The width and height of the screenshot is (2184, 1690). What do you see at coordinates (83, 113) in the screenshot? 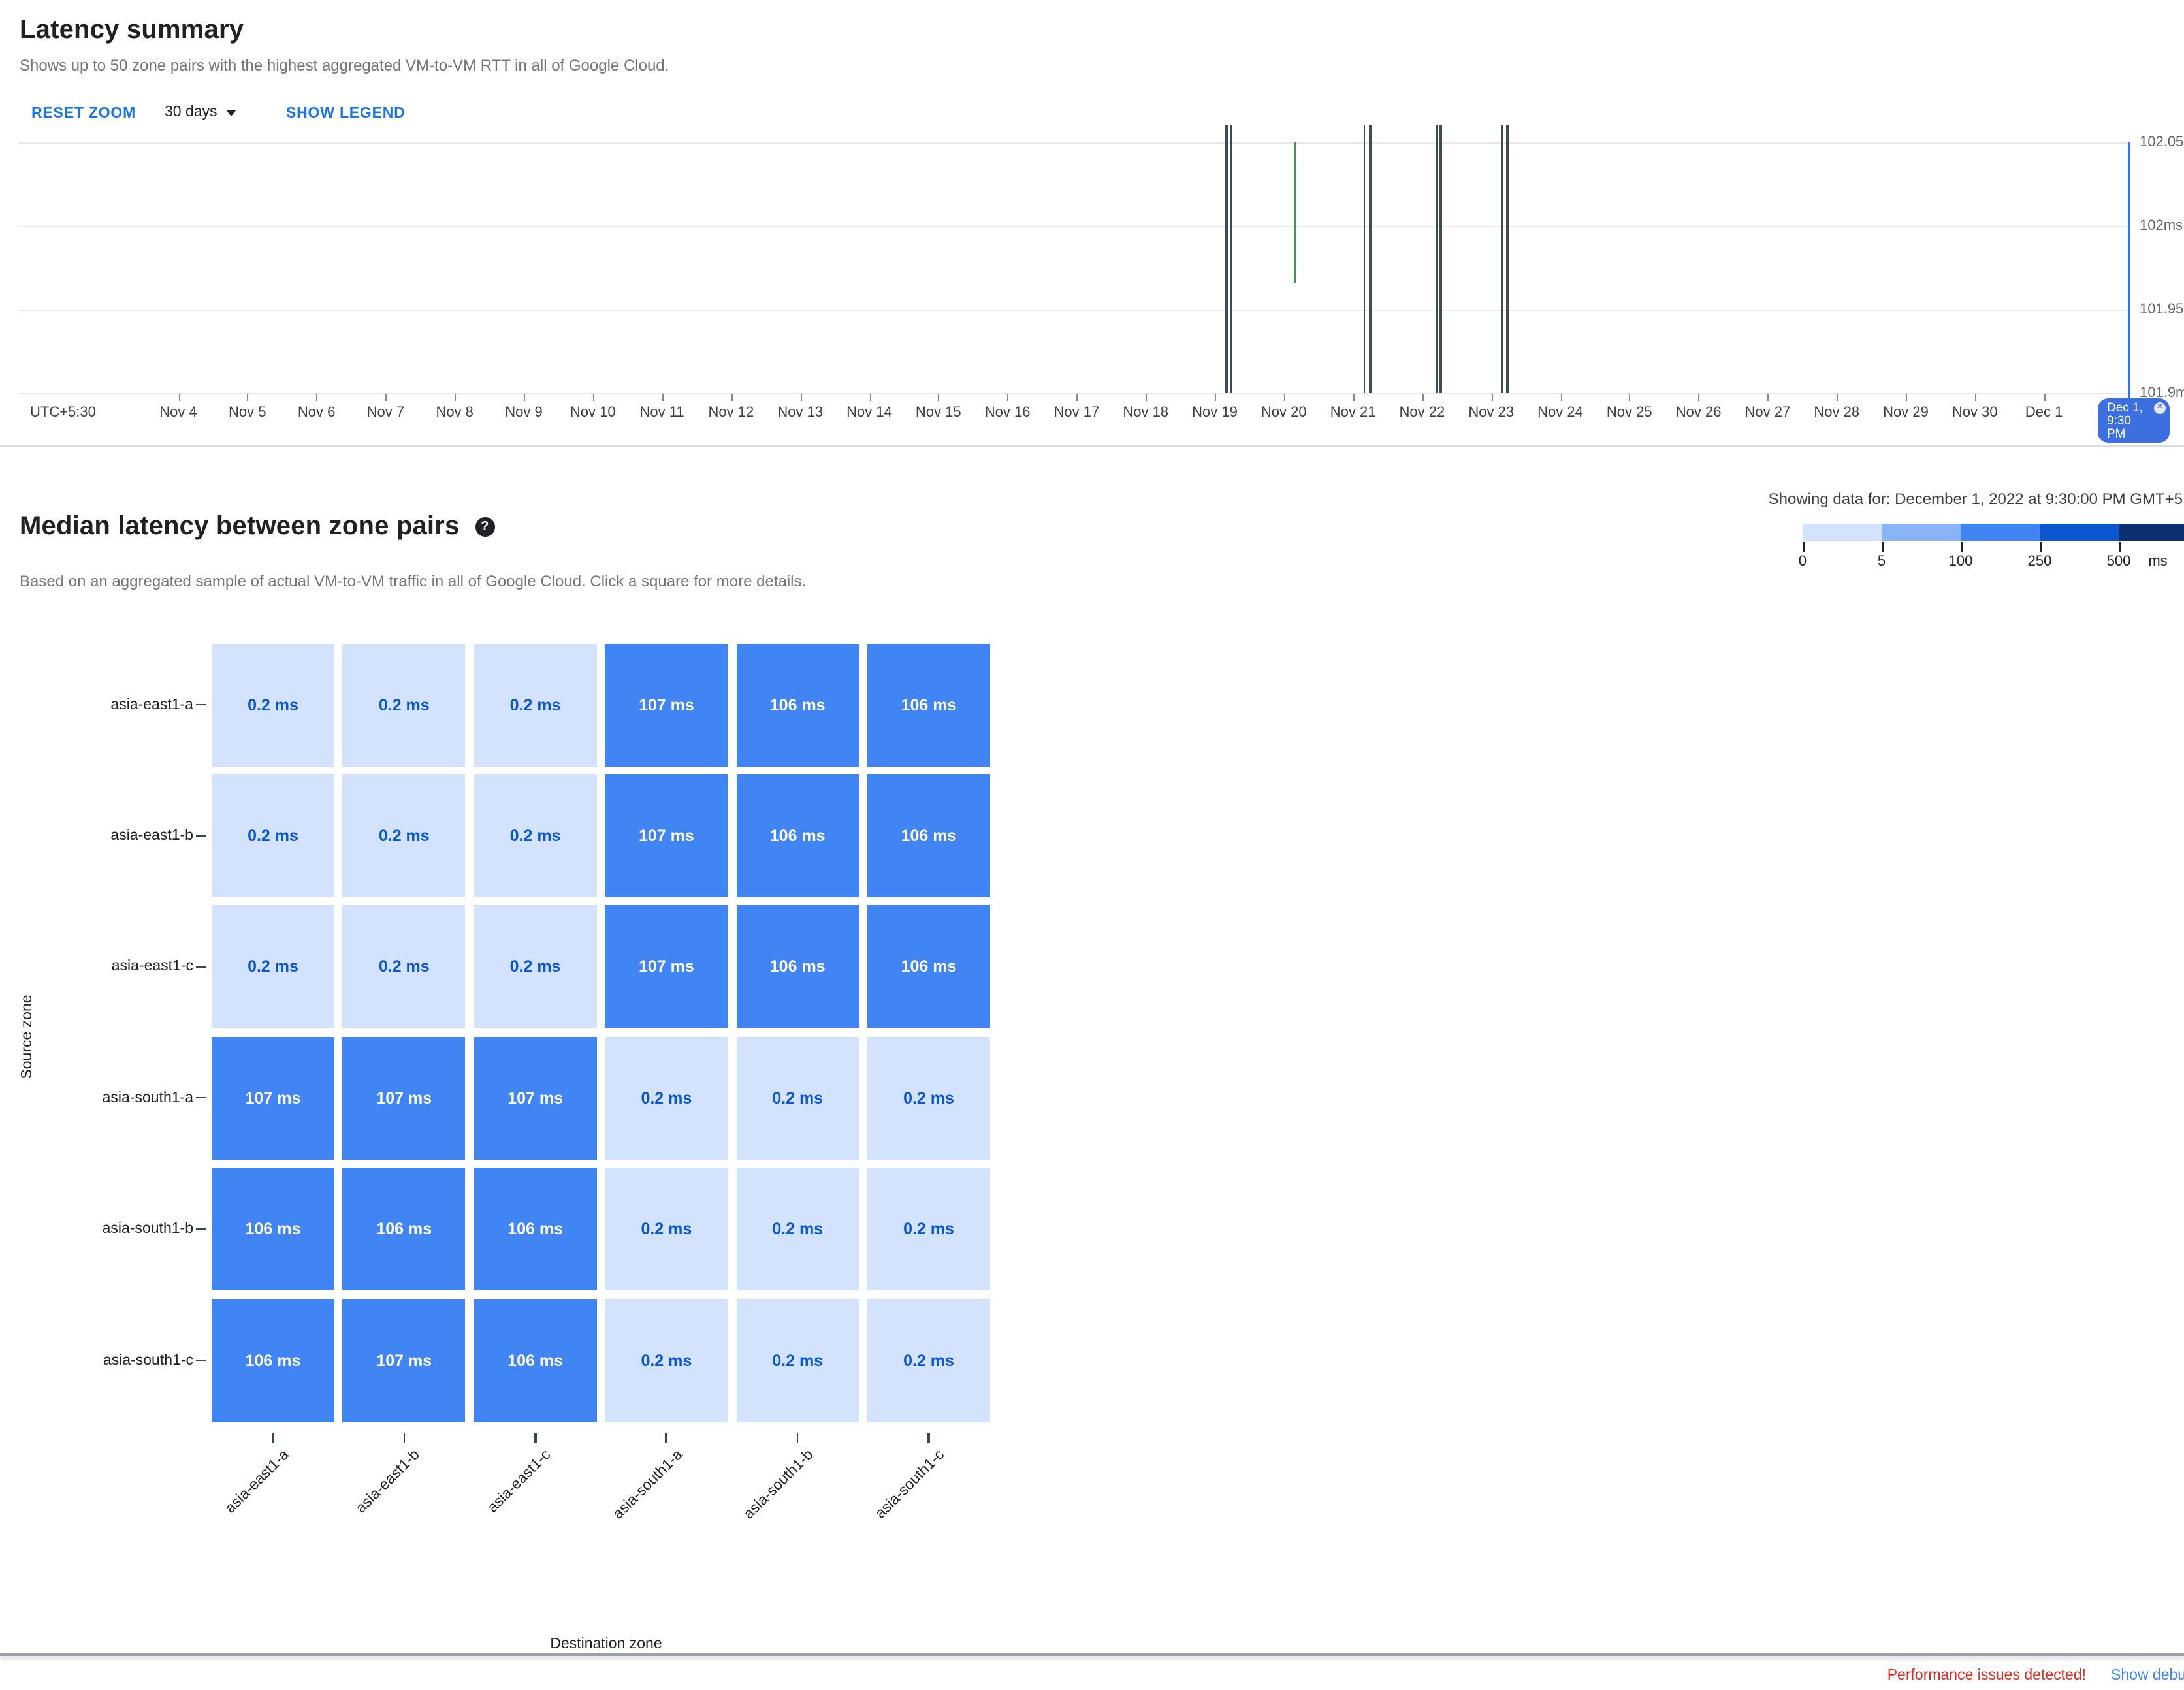
I see `reset-zoom-button: RESET ZOOM` at bounding box center [83, 113].